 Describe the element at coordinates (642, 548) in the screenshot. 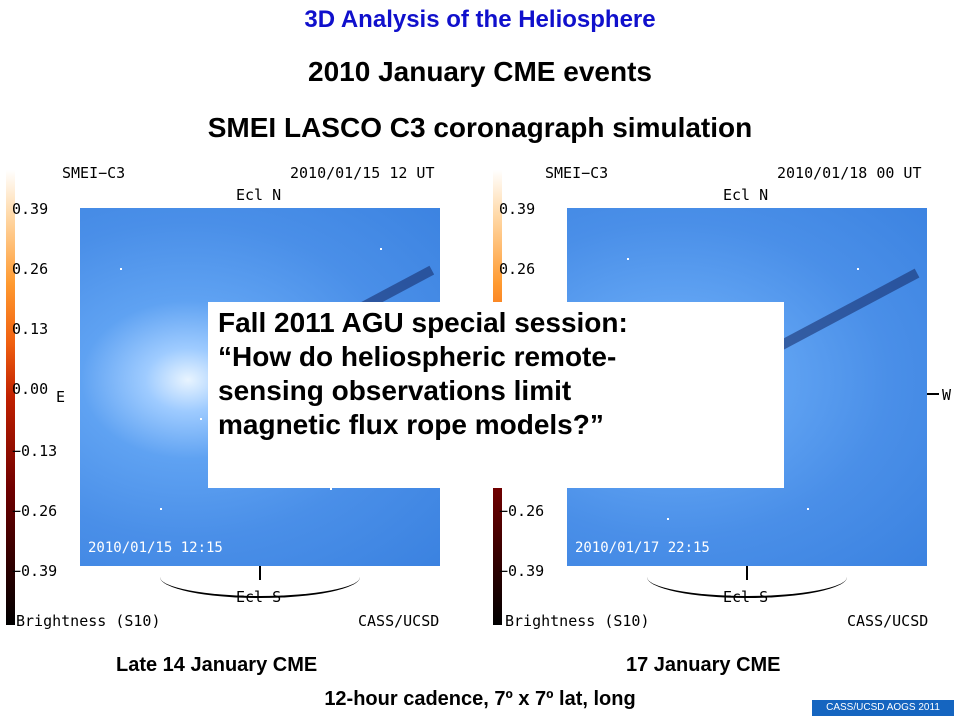

I see `image-timestamp: 2010/01/17 22:15` at that location.